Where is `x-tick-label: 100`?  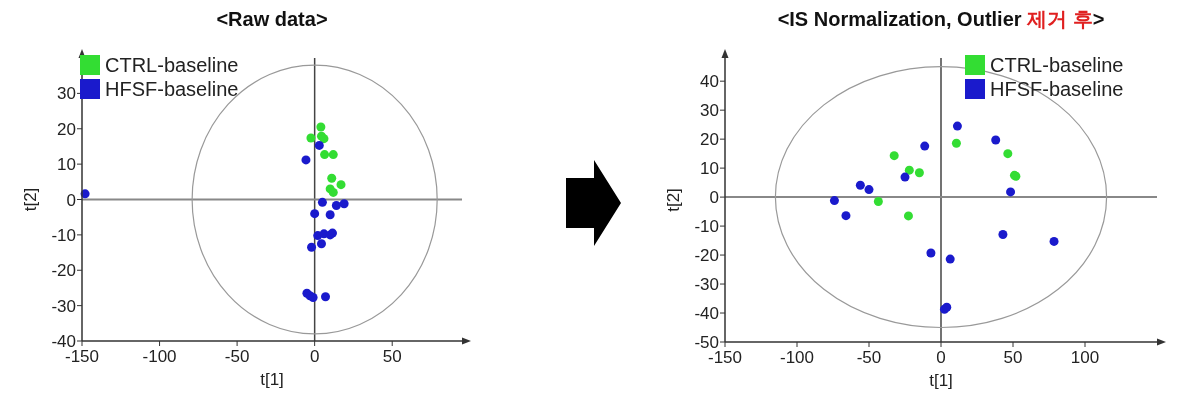
x-tick-label: 100 is located at coordinates (1085, 357).